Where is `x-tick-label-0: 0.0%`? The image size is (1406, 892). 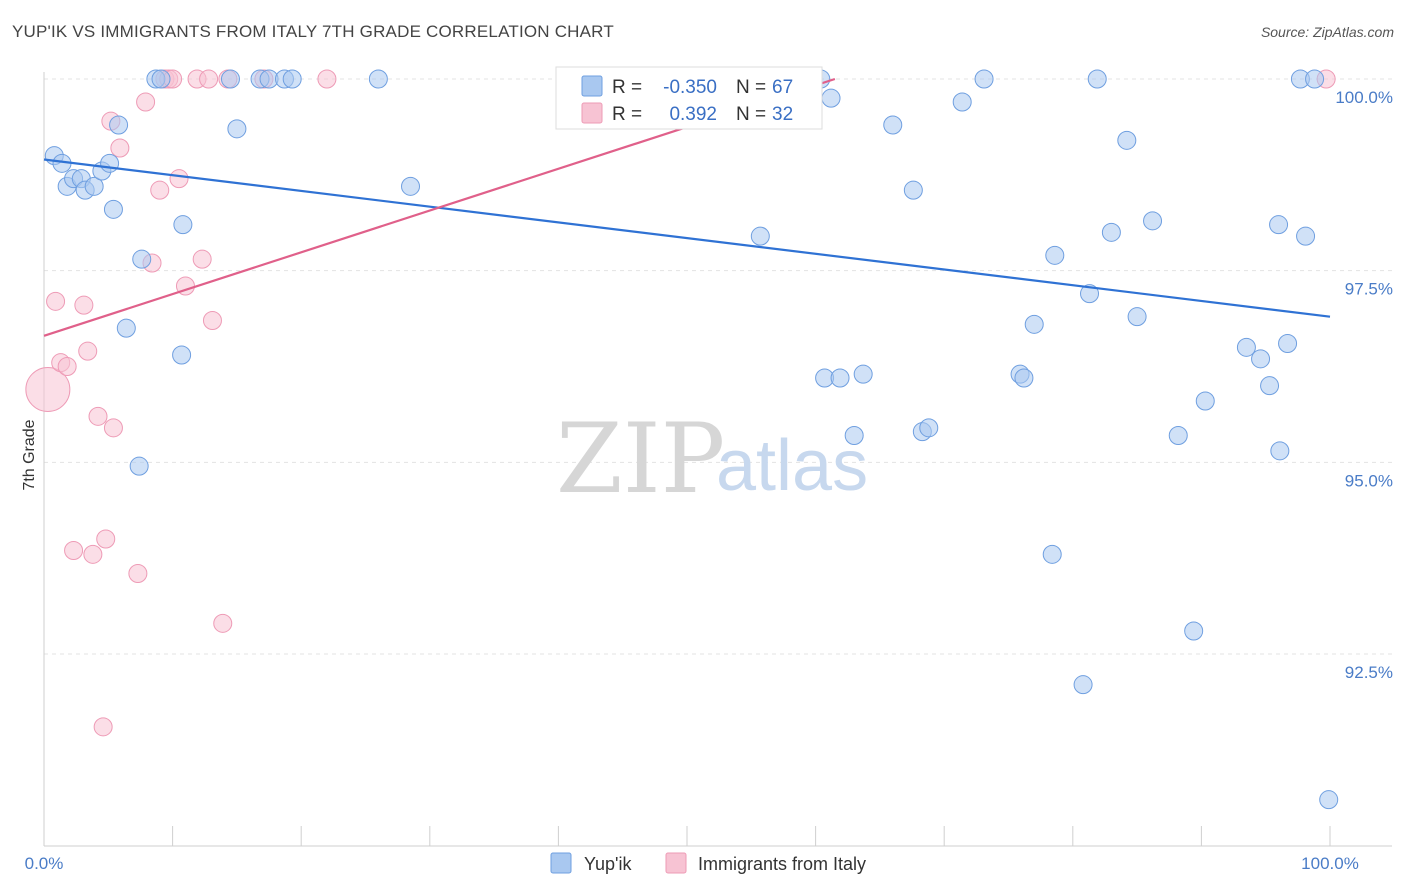
x-tick-label-0: 0.0% is located at coordinates (44, 863).